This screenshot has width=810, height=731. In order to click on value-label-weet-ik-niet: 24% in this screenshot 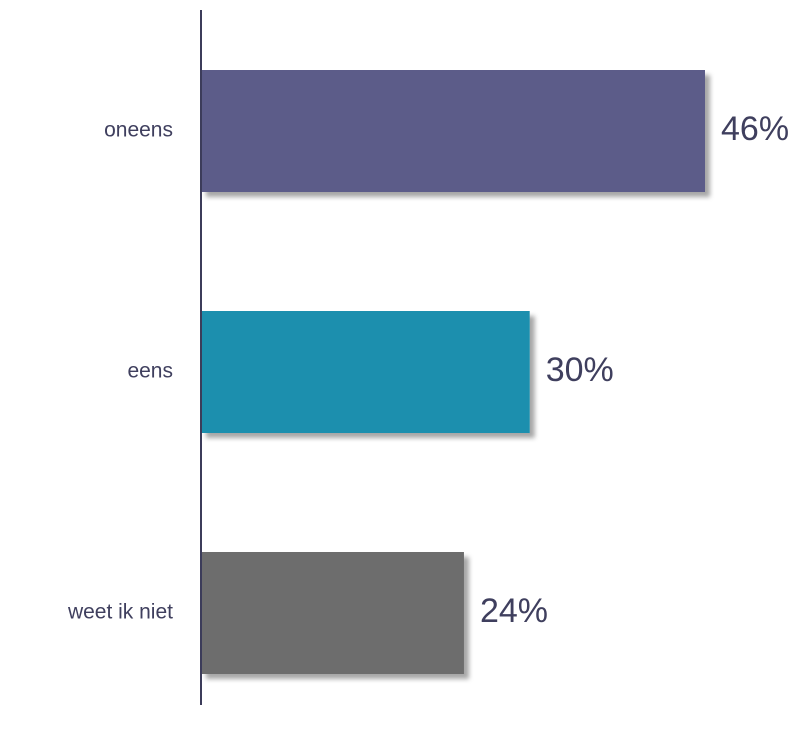, I will do `click(514, 611)`.